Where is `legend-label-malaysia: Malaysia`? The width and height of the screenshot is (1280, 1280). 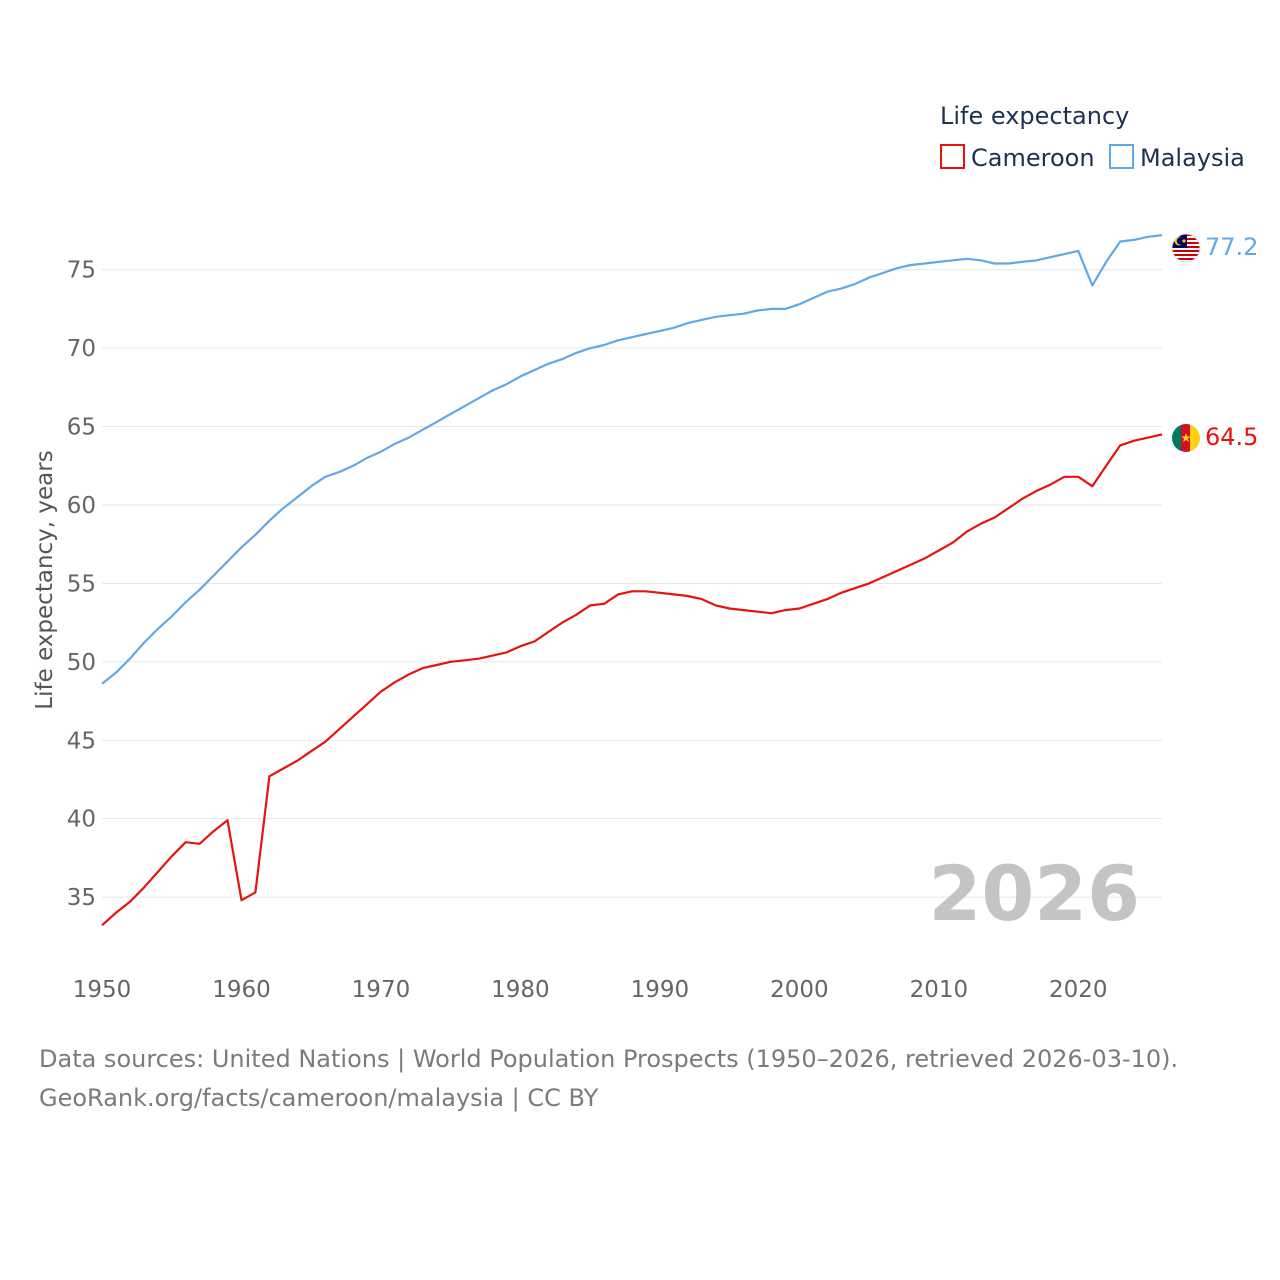 legend-label-malaysia: Malaysia is located at coordinates (1192, 158).